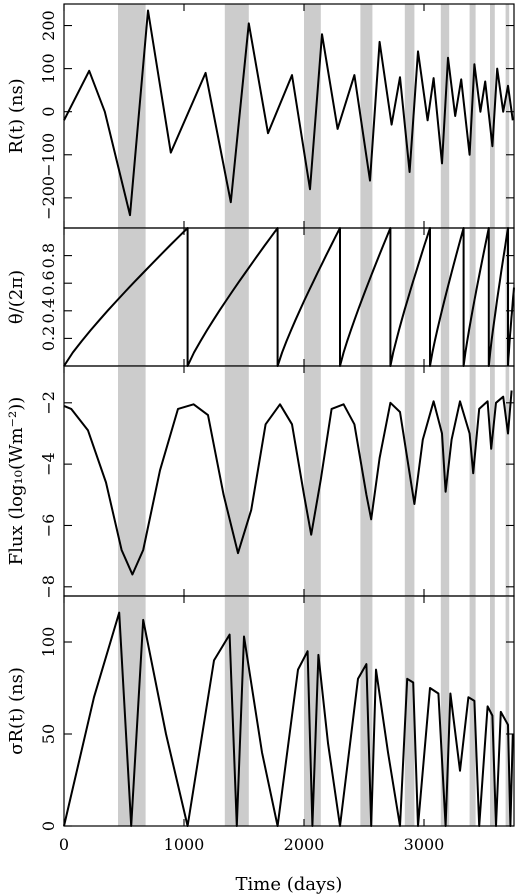 The image size is (520, 896). Describe the element at coordinates (16, 711) in the screenshot. I see `y-axis-label-sigma: σR(t) (ns)` at that location.